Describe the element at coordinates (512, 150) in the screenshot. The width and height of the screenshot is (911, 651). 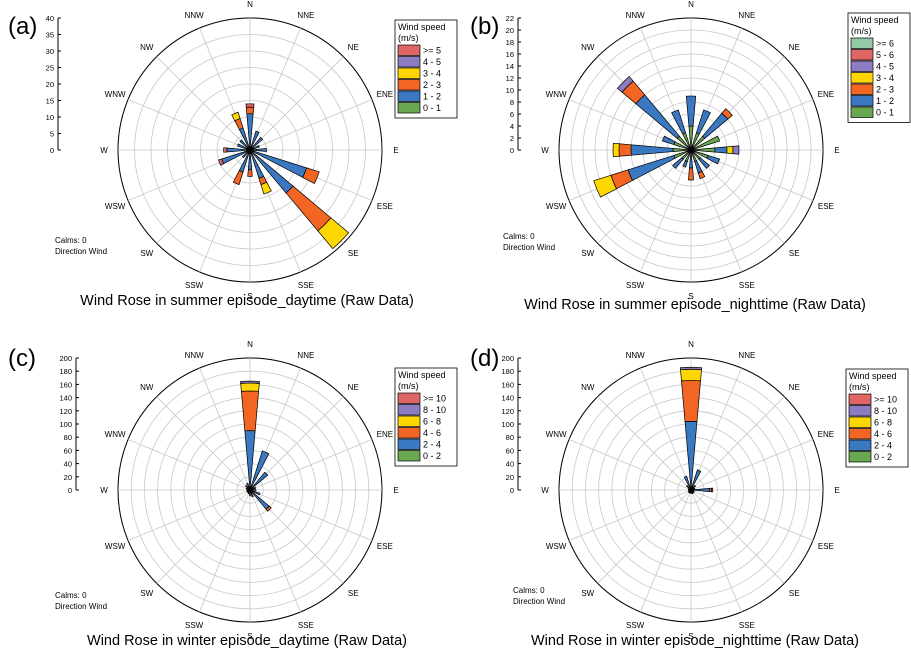
I see `radial-tick-label: 0` at that location.